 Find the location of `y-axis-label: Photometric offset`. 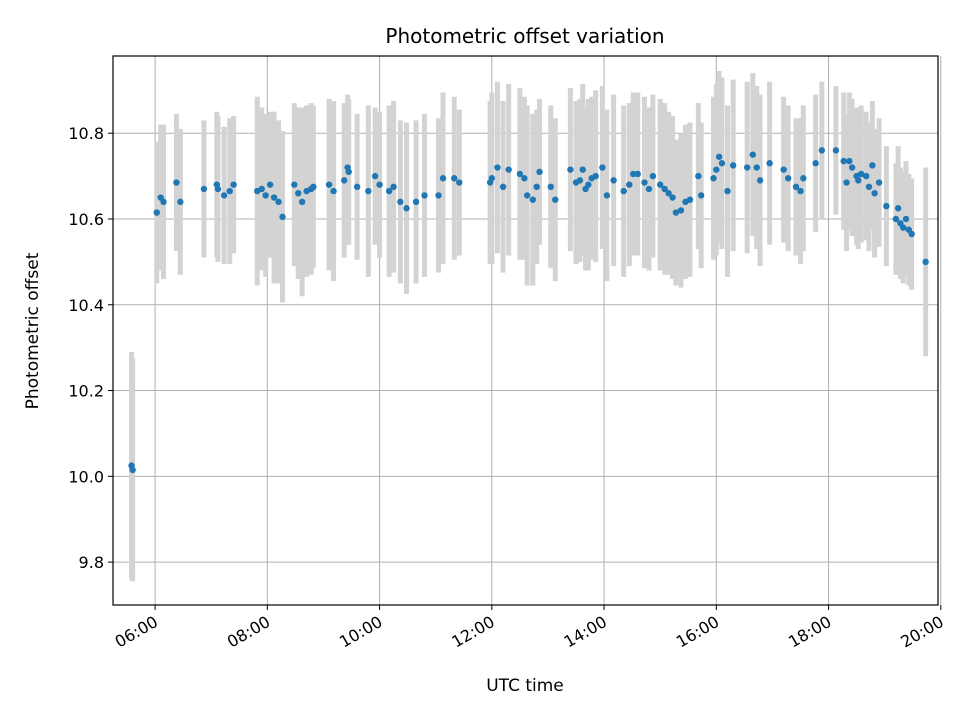

y-axis-label: Photometric offset is located at coordinates (33, 330).